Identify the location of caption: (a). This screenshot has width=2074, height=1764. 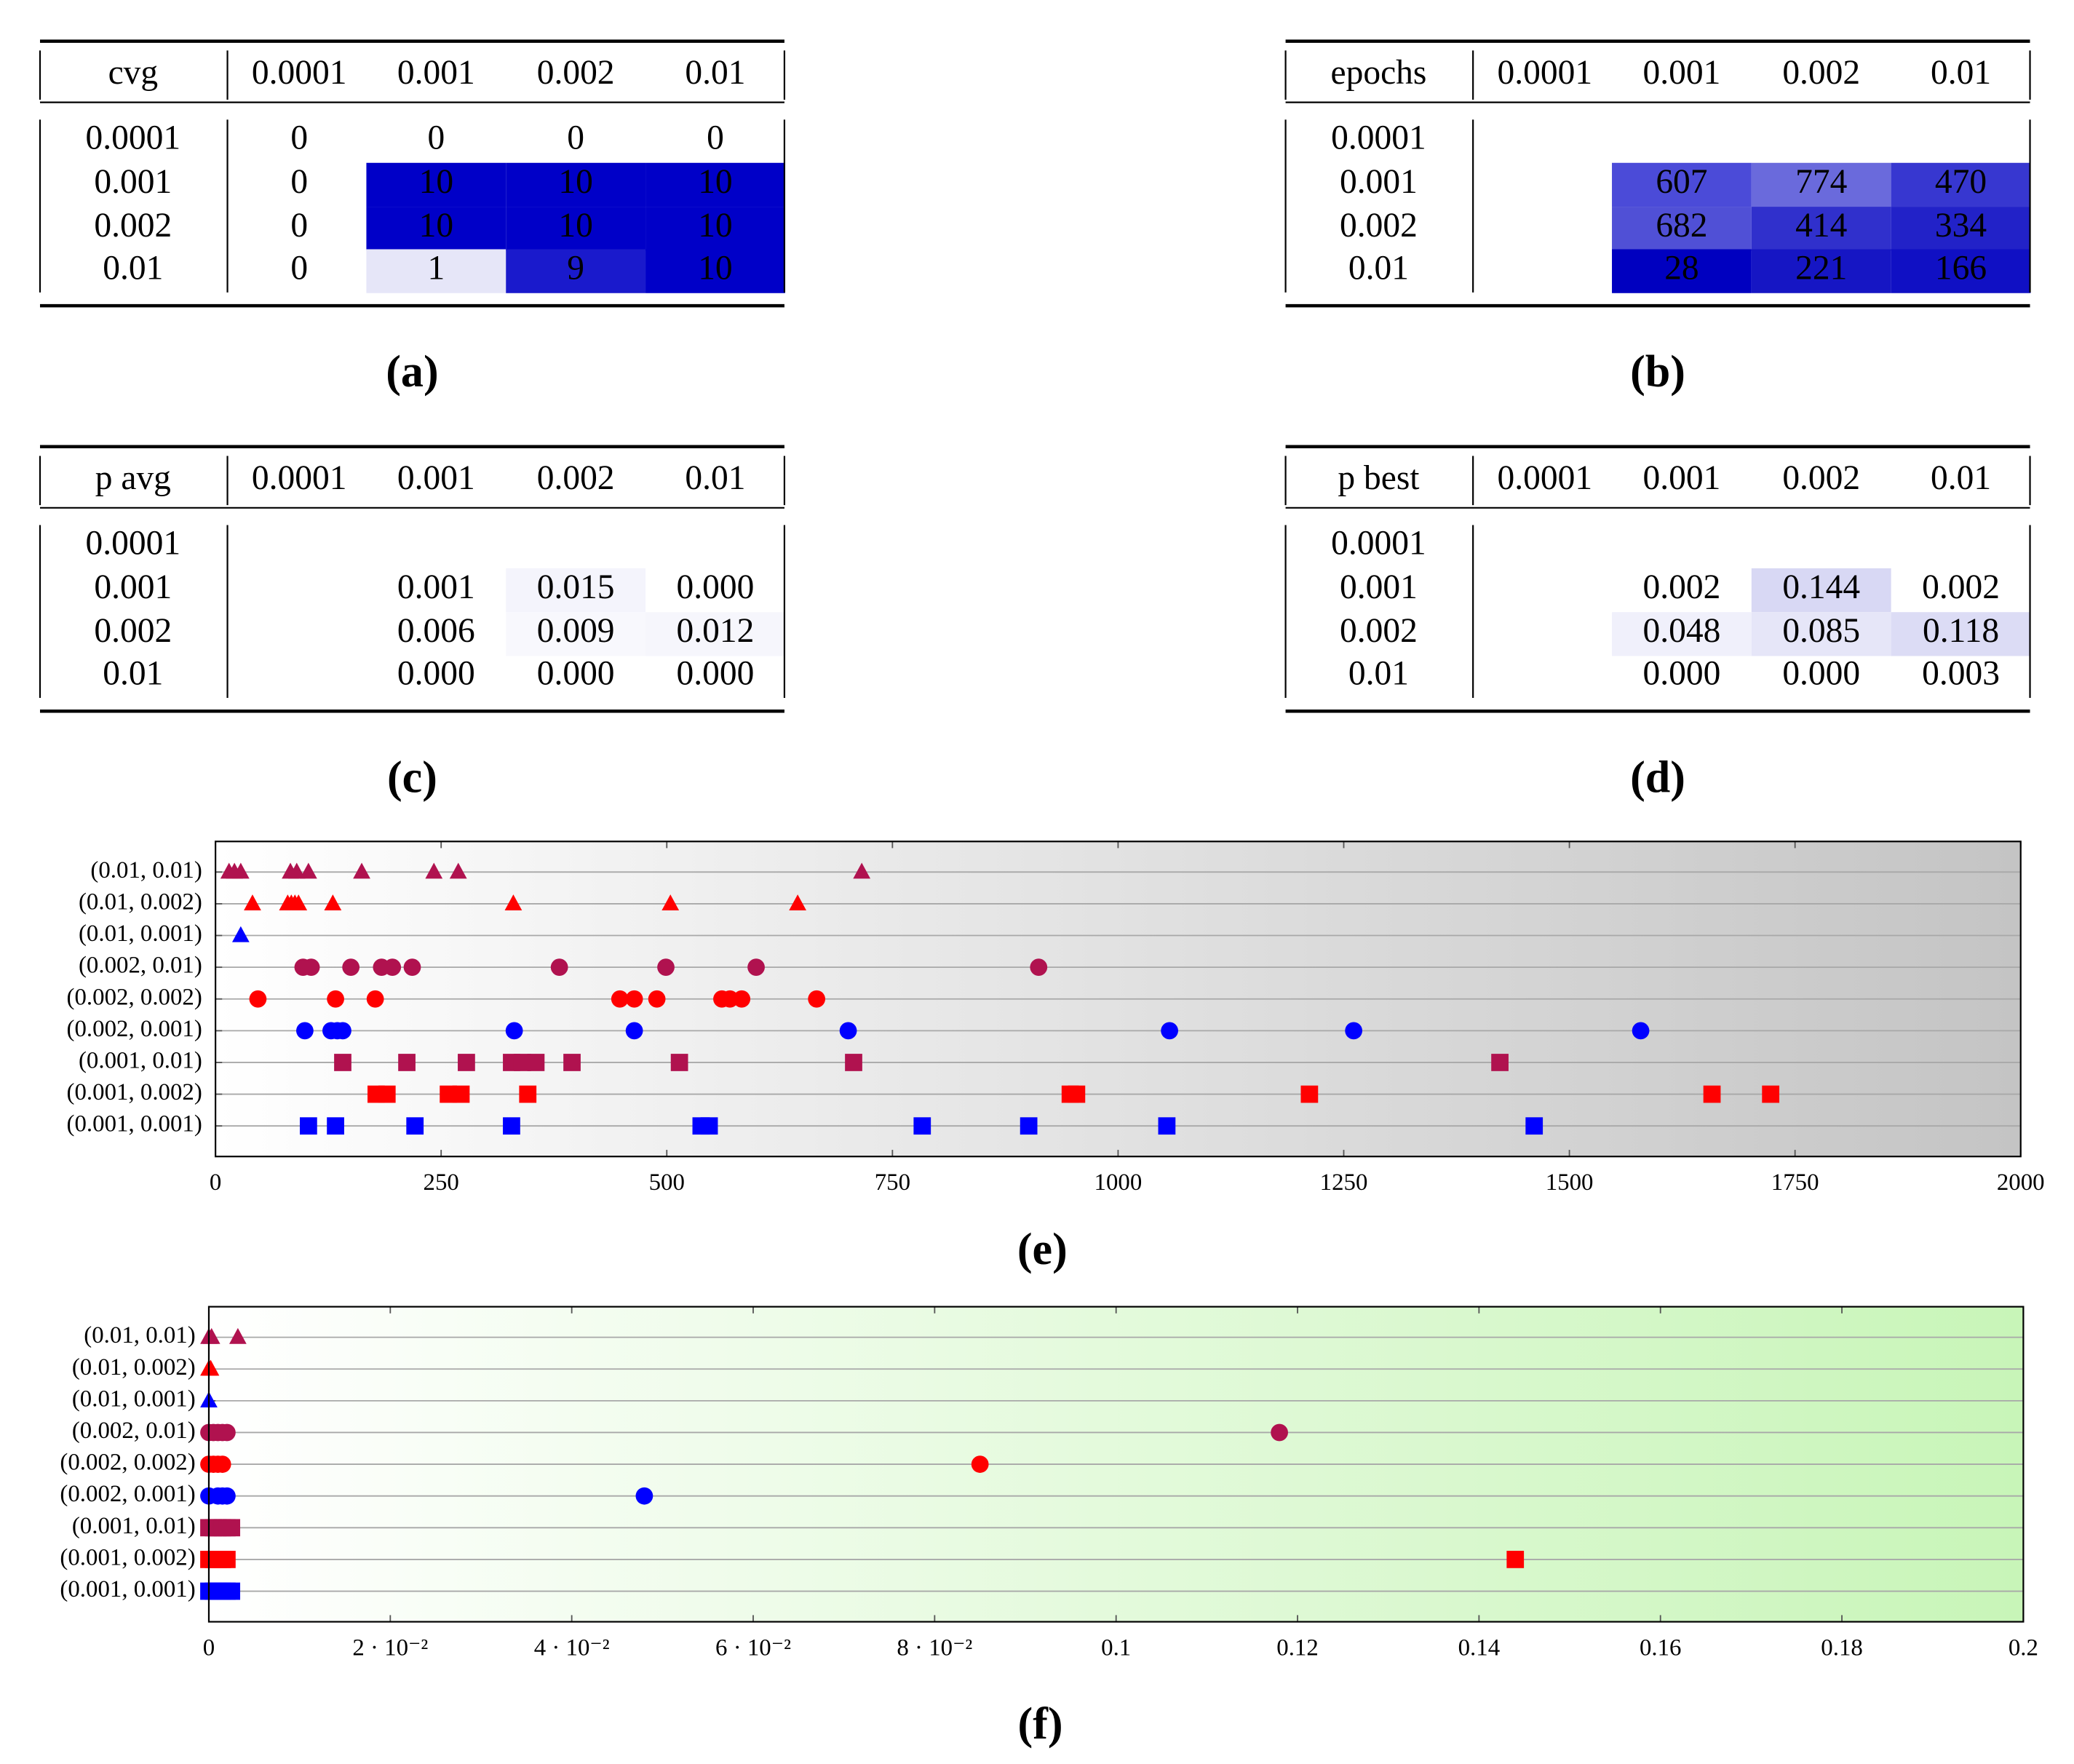
(412, 372).